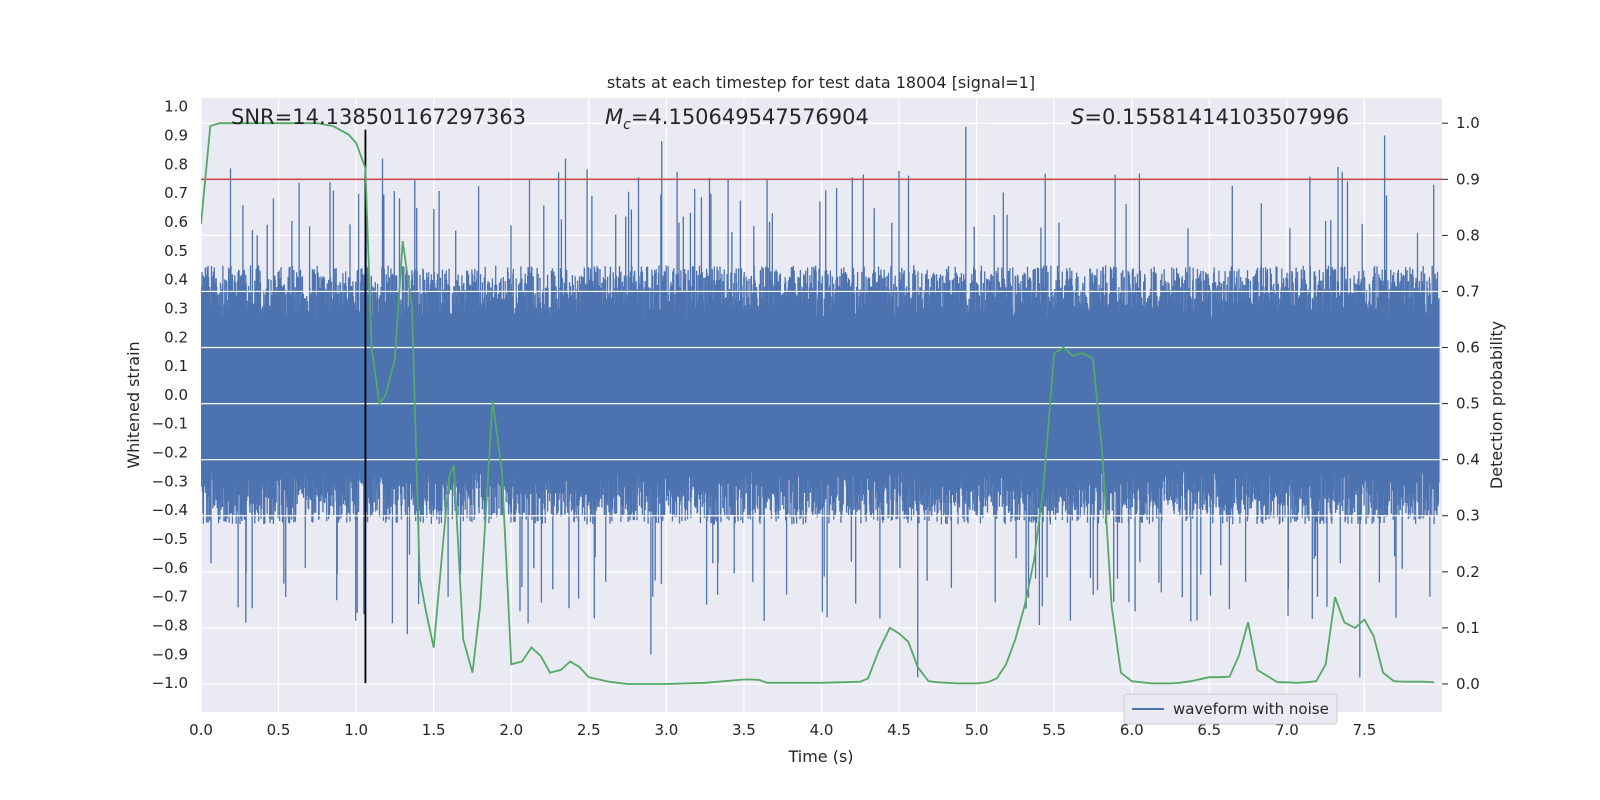 This screenshot has height=800, width=1600. I want to click on x-tick-label: 0.0, so click(201, 730).